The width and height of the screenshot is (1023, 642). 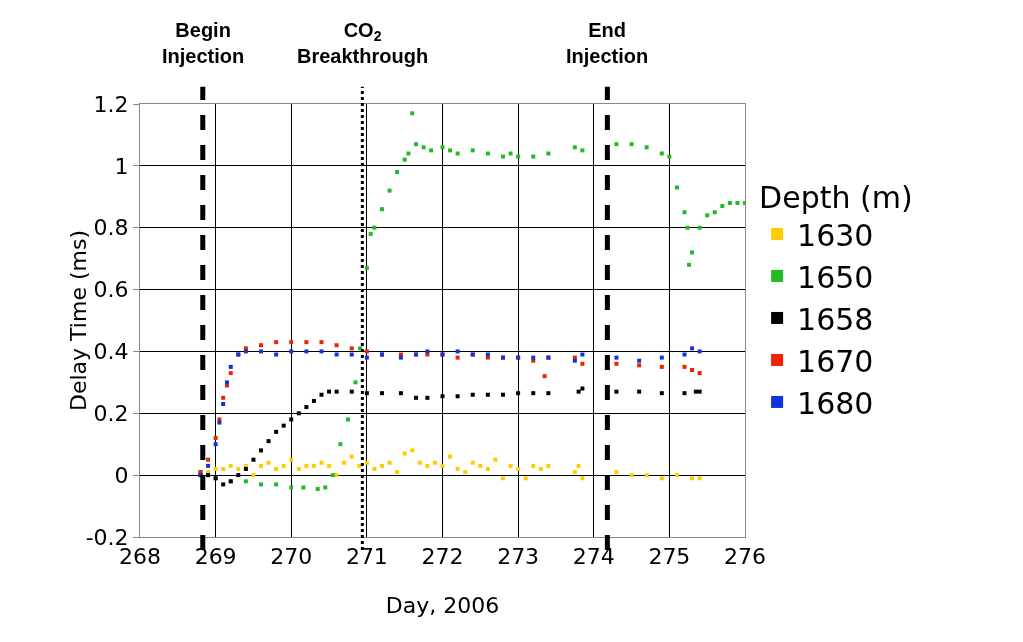 What do you see at coordinates (140, 557) in the screenshot?
I see `x-tick-label: 268` at bounding box center [140, 557].